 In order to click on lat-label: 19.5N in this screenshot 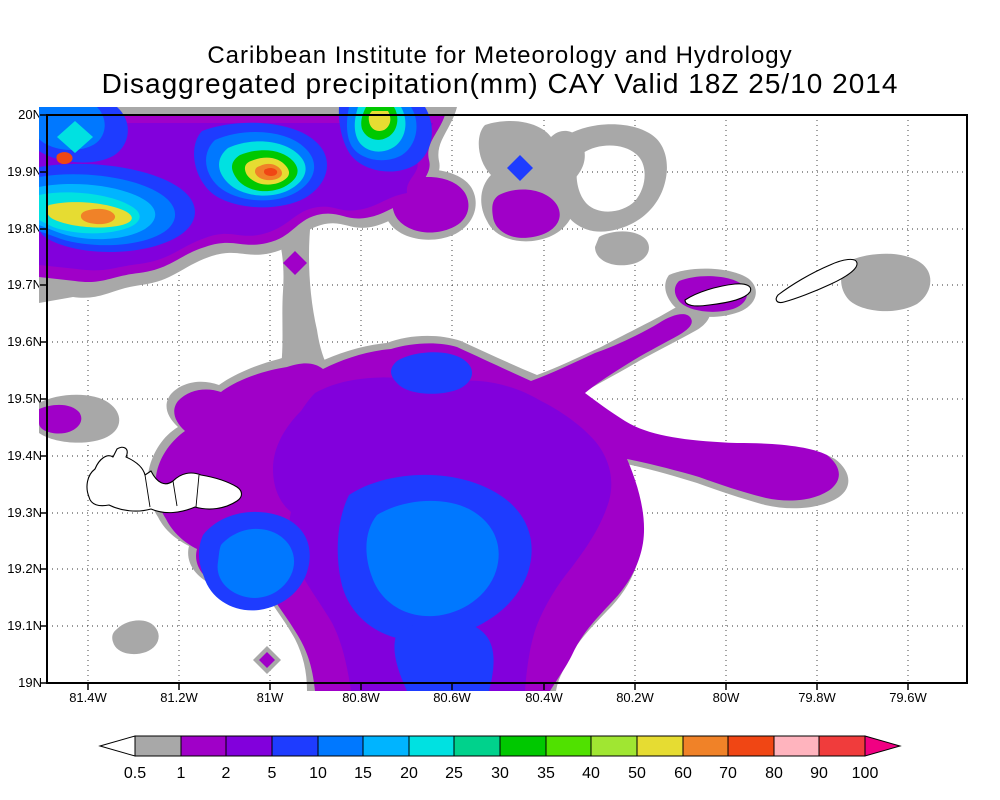, I will do `click(24, 398)`.